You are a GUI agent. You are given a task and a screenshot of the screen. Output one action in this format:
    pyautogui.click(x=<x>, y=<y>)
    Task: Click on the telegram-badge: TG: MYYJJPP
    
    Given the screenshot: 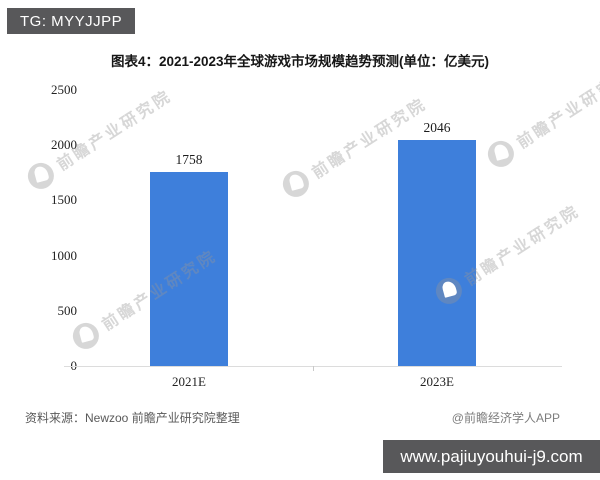 What is the action you would take?
    pyautogui.click(x=71, y=21)
    